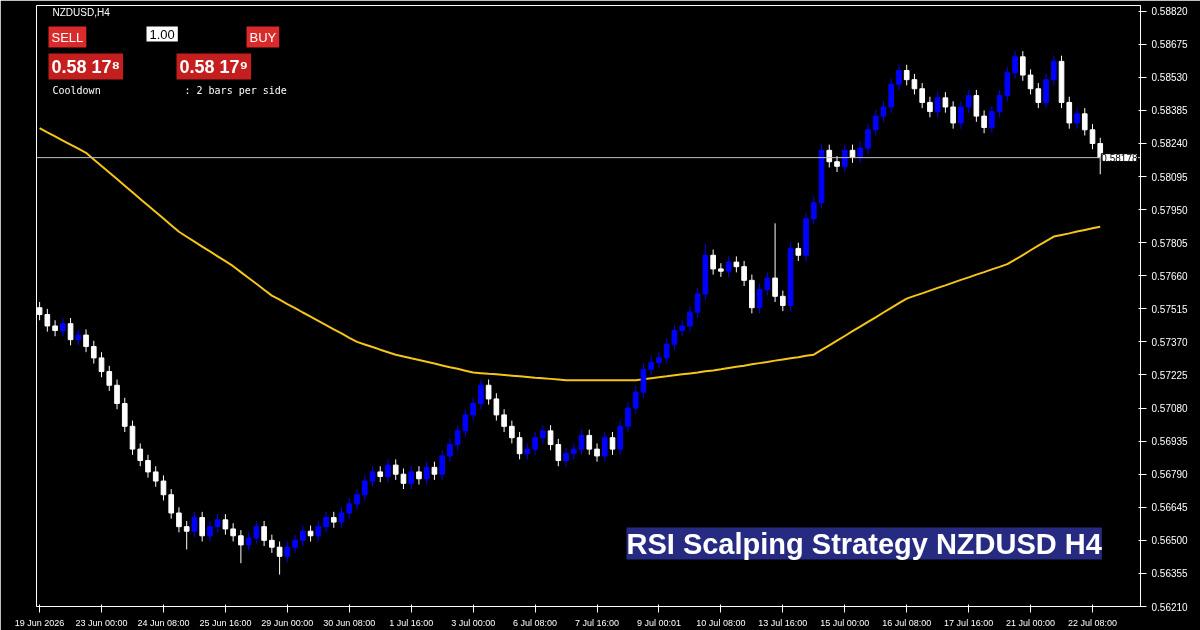  I want to click on text: RSI Scalping Strategy NZDUSD H4, so click(864, 543).